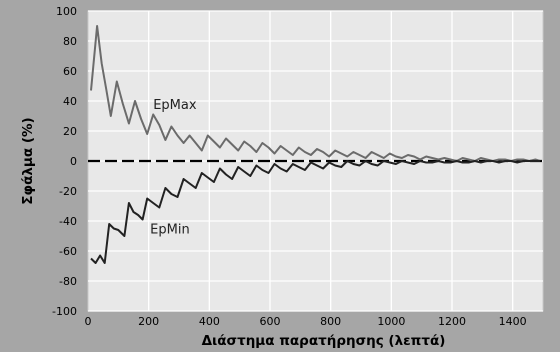 Image resolution: width=560 pixels, height=352 pixels. Describe the element at coordinates (513, 321) in the screenshot. I see `x-tick-label: 1400` at that location.